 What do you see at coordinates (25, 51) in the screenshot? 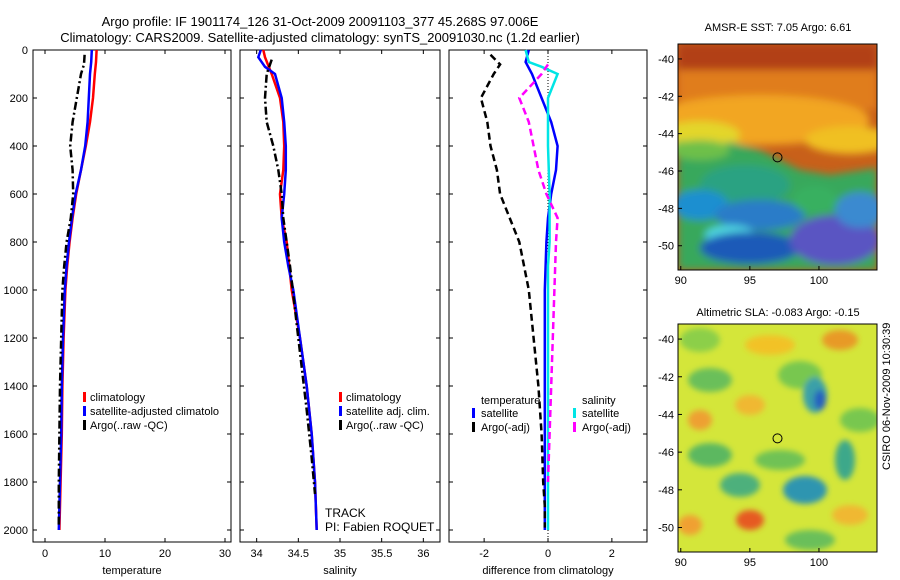
I see `y-tick-label: 0` at bounding box center [25, 51].